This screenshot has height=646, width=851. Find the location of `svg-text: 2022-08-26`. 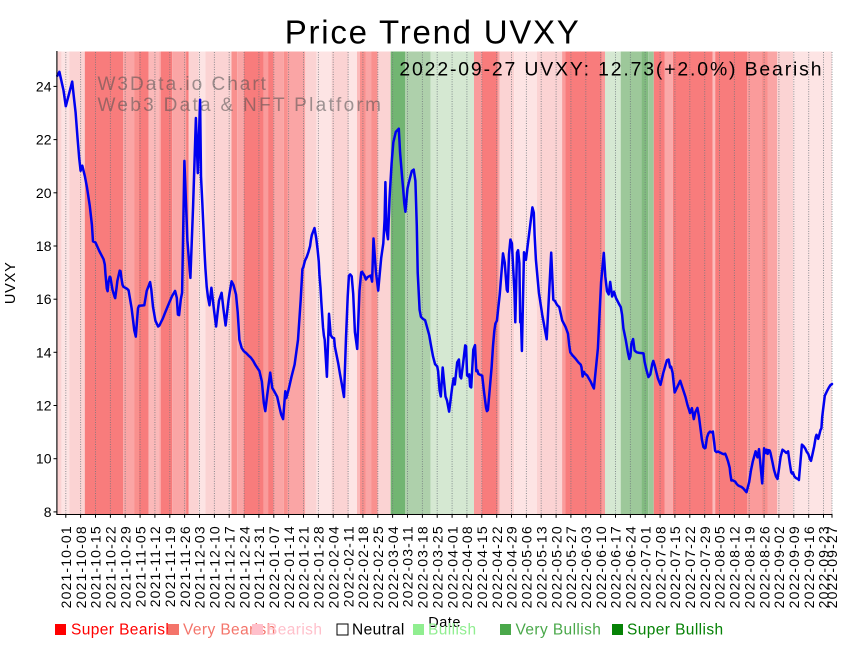

svg-text: 2022-08-26 is located at coordinates (764, 566).